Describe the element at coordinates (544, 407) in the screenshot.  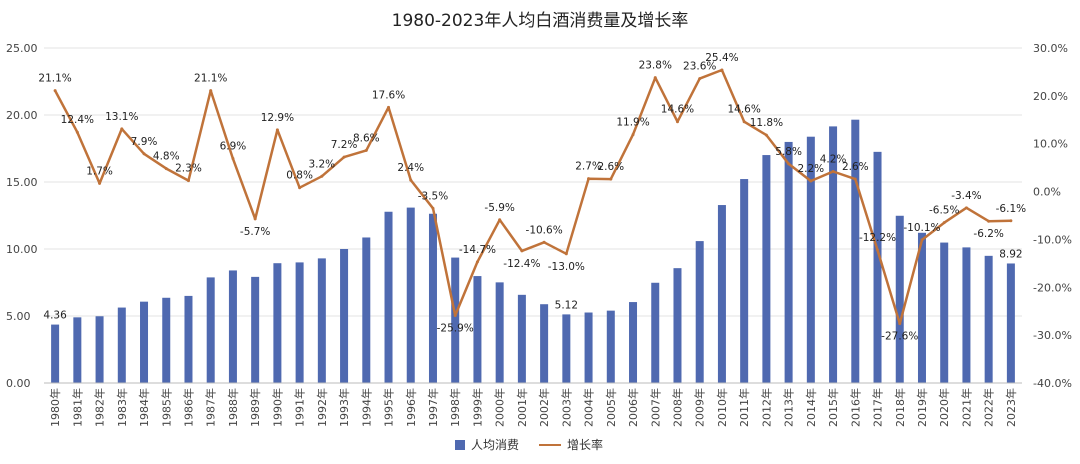
I see `x-tick-label: 2002年` at that location.